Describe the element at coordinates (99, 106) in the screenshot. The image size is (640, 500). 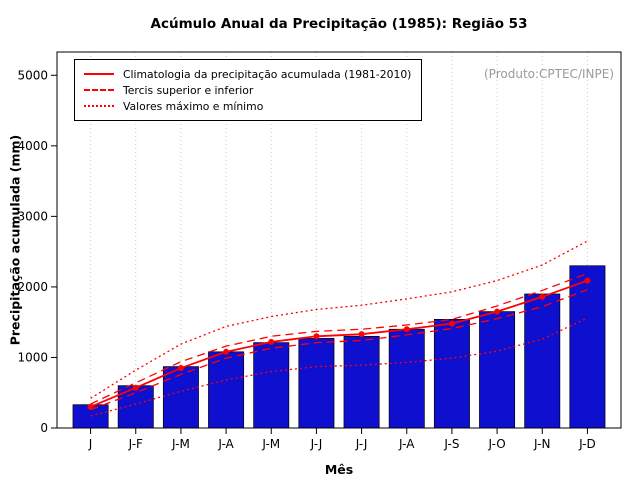
I see `dotted-red-line-sample` at that location.